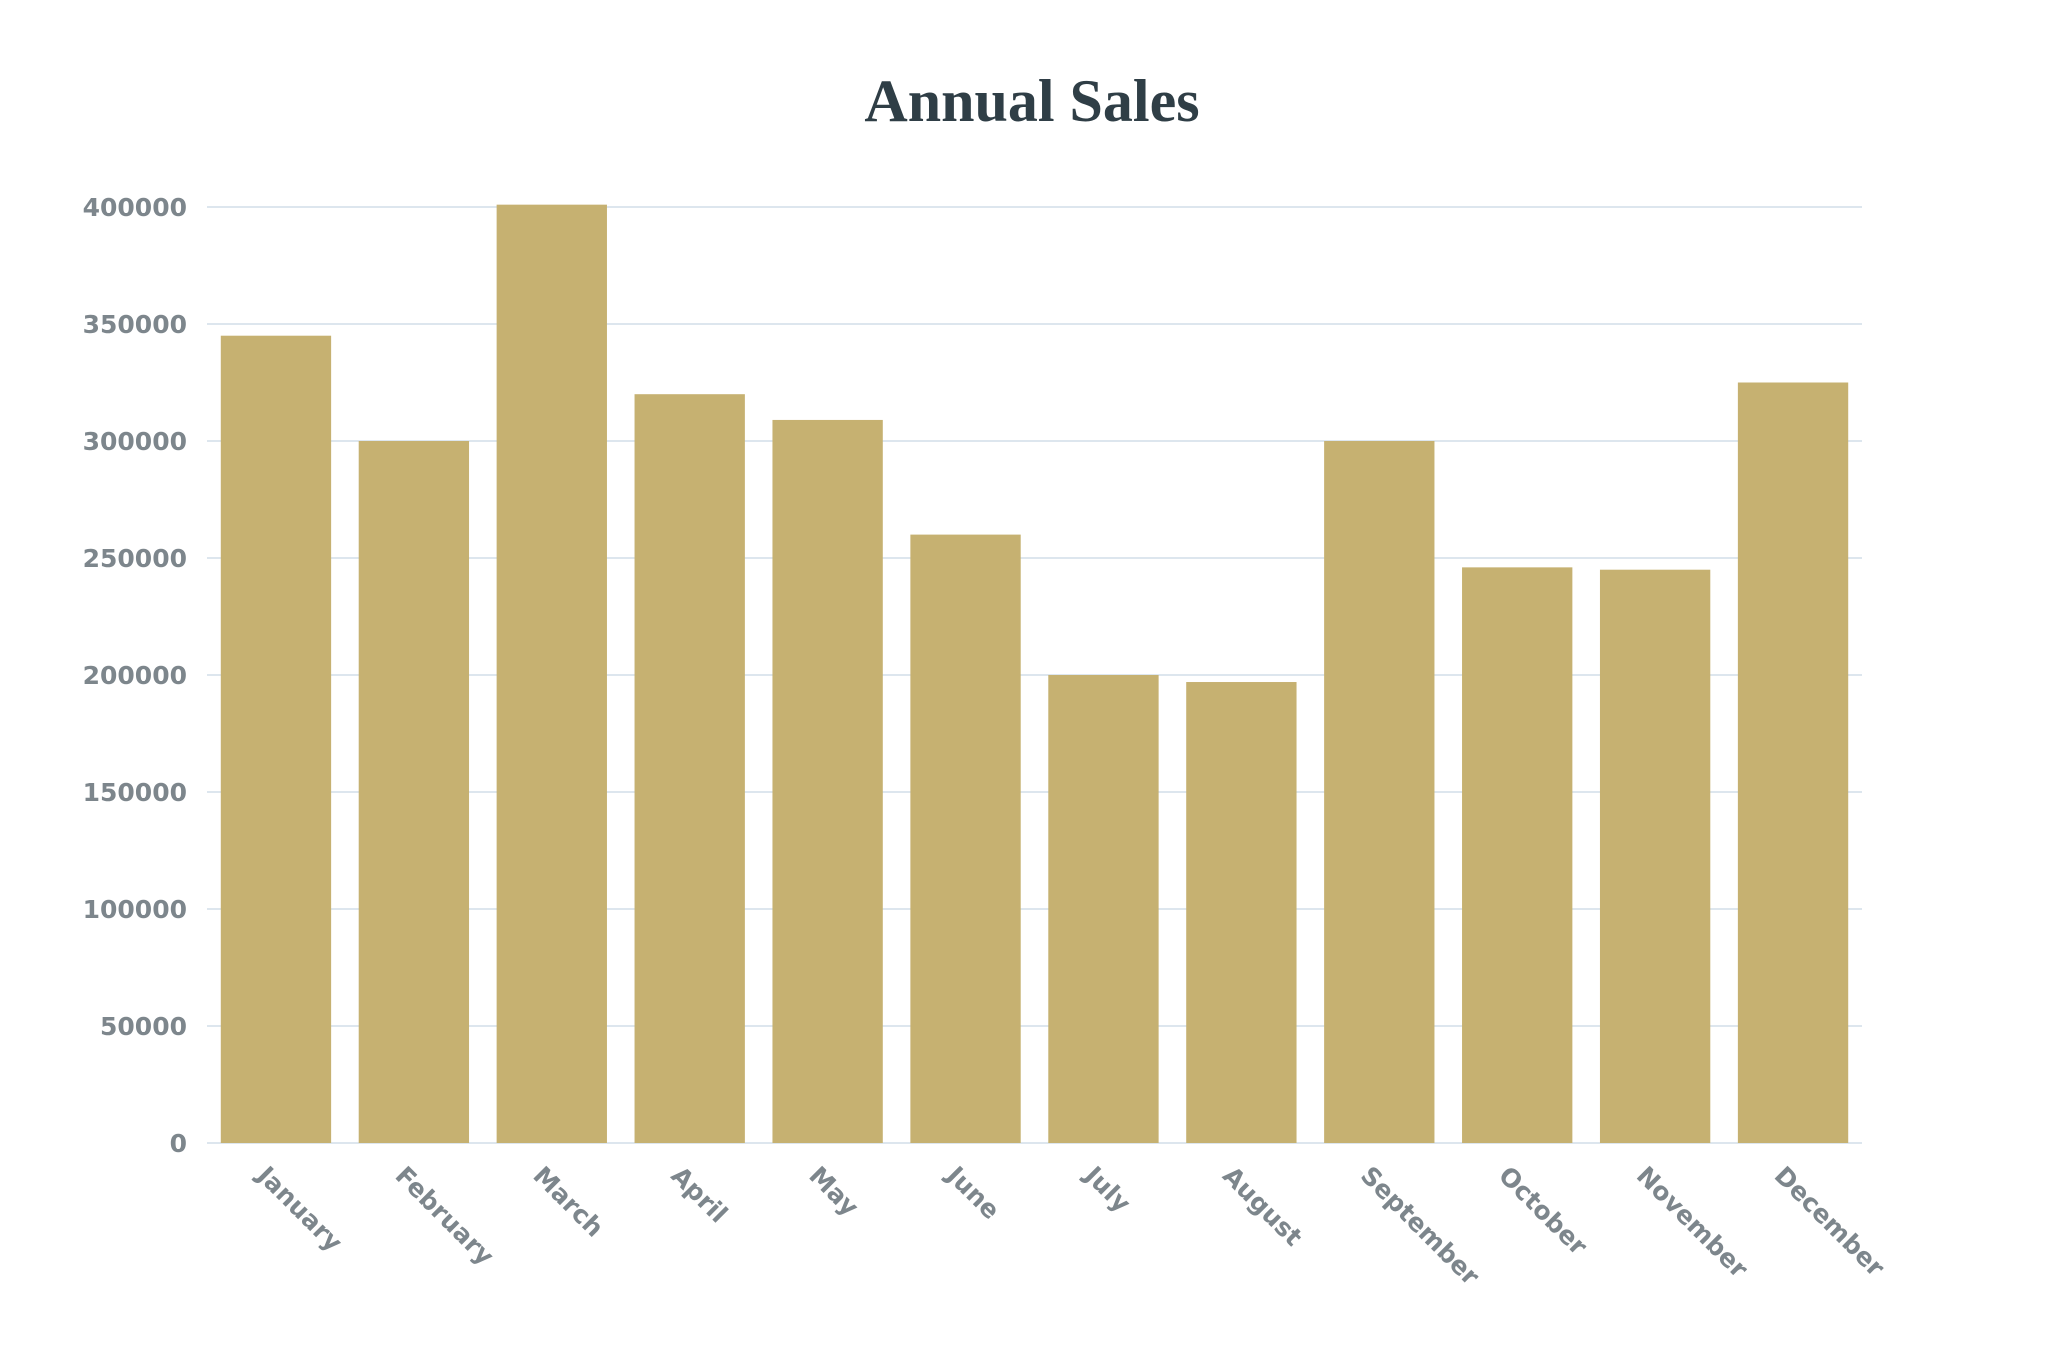 The image size is (2048, 1364). I want to click on bar-may, so click(827, 781).